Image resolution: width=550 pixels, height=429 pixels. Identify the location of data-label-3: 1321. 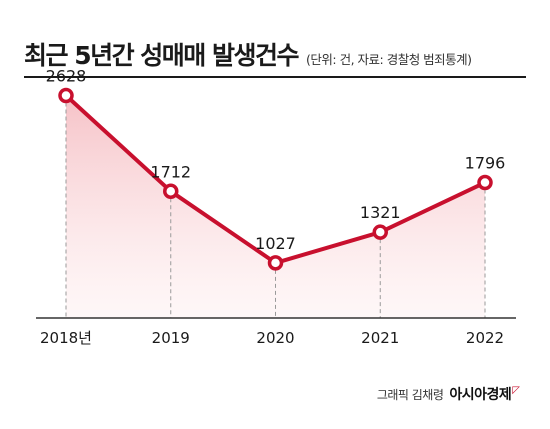
(380, 212).